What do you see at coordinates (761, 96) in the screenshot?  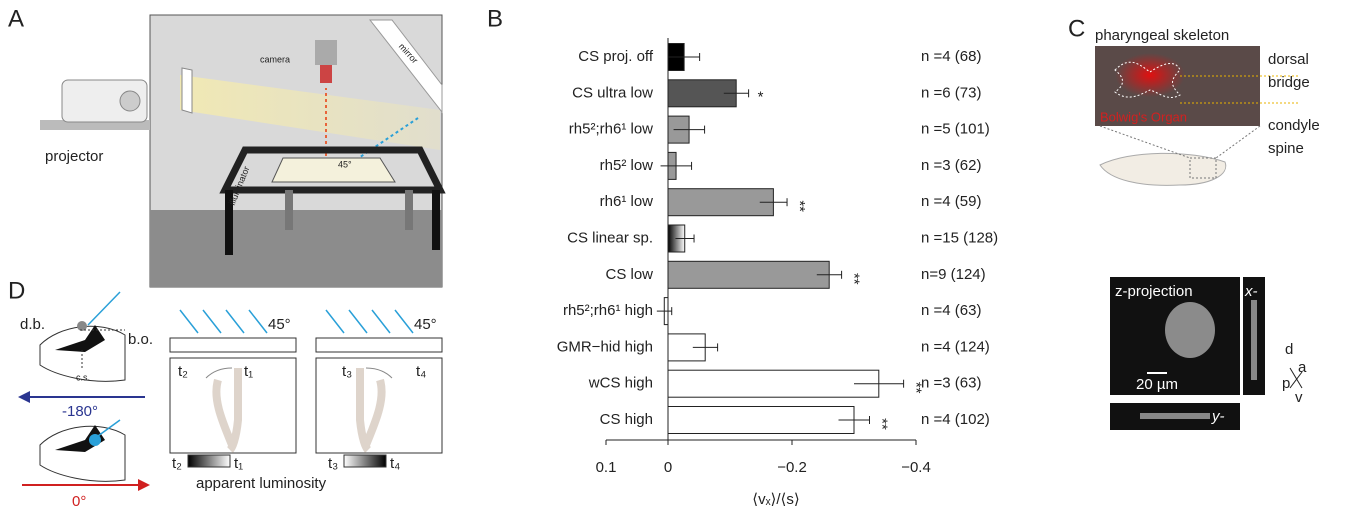 I see `significance: *` at bounding box center [761, 96].